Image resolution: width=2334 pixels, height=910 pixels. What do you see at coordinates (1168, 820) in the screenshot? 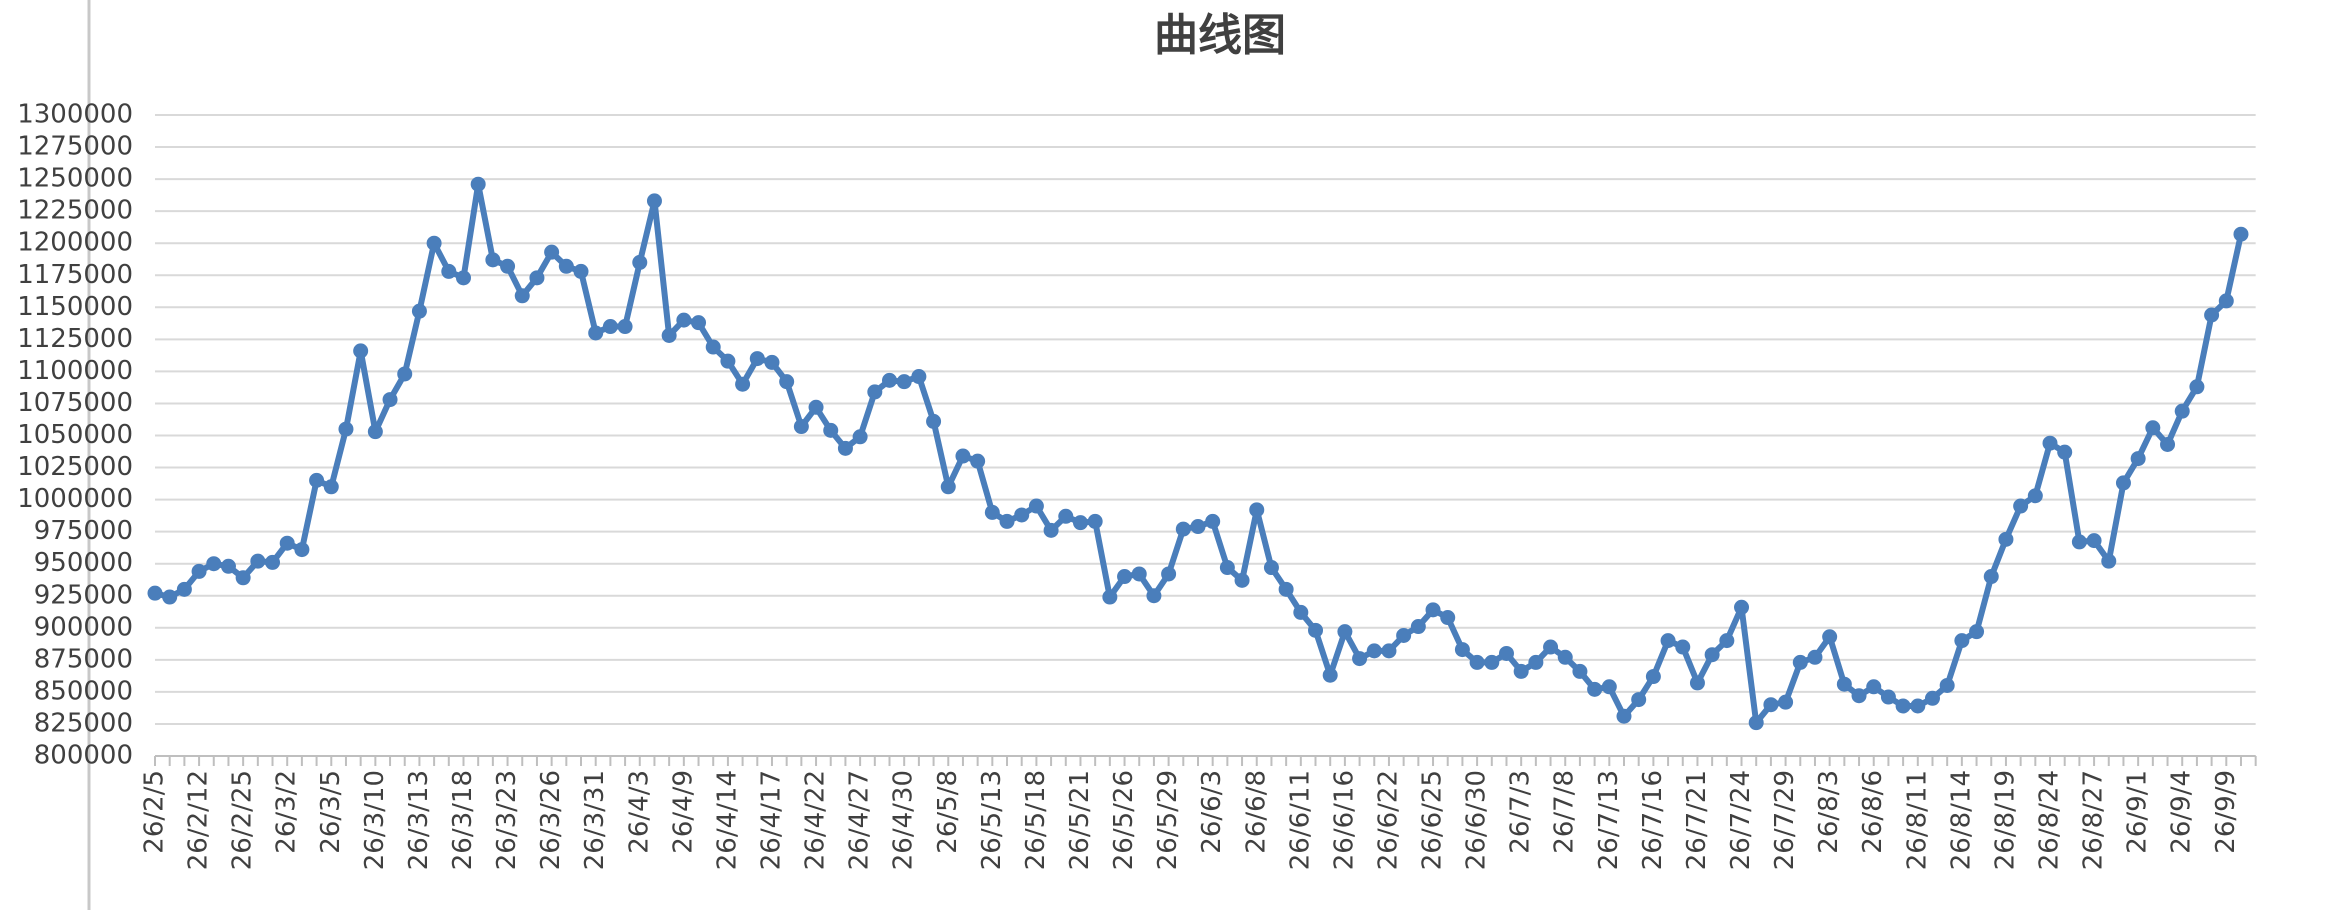
I see `x-tick-label: 26/5/29` at bounding box center [1168, 820].